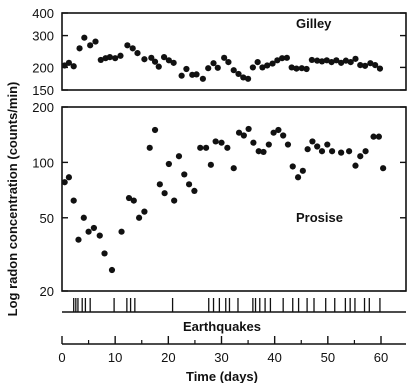 Image resolution: width=411 pixels, height=383 pixels. Describe the element at coordinates (43, 107) in the screenshot. I see `prosise-y-tick-label: 200` at that location.